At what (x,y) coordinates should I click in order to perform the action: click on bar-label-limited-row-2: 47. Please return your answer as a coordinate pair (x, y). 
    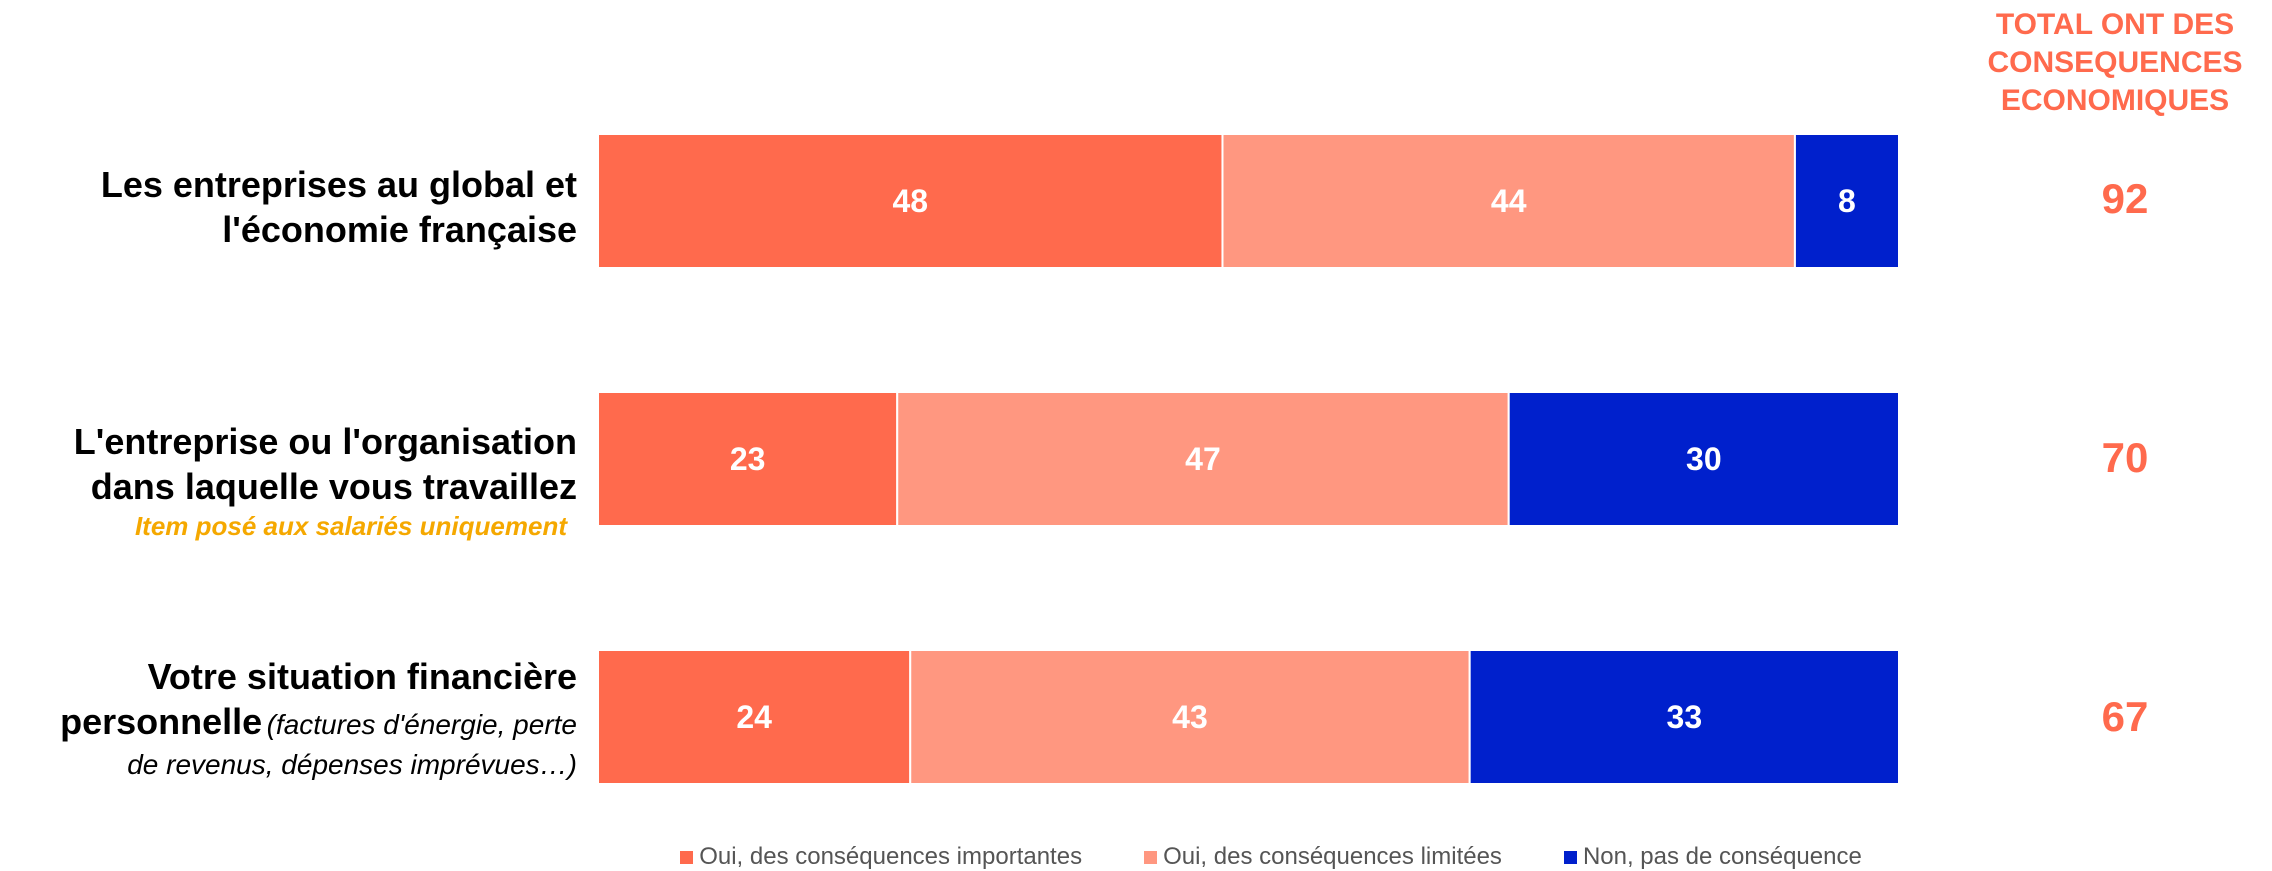
    Looking at the image, I should click on (1203, 459).